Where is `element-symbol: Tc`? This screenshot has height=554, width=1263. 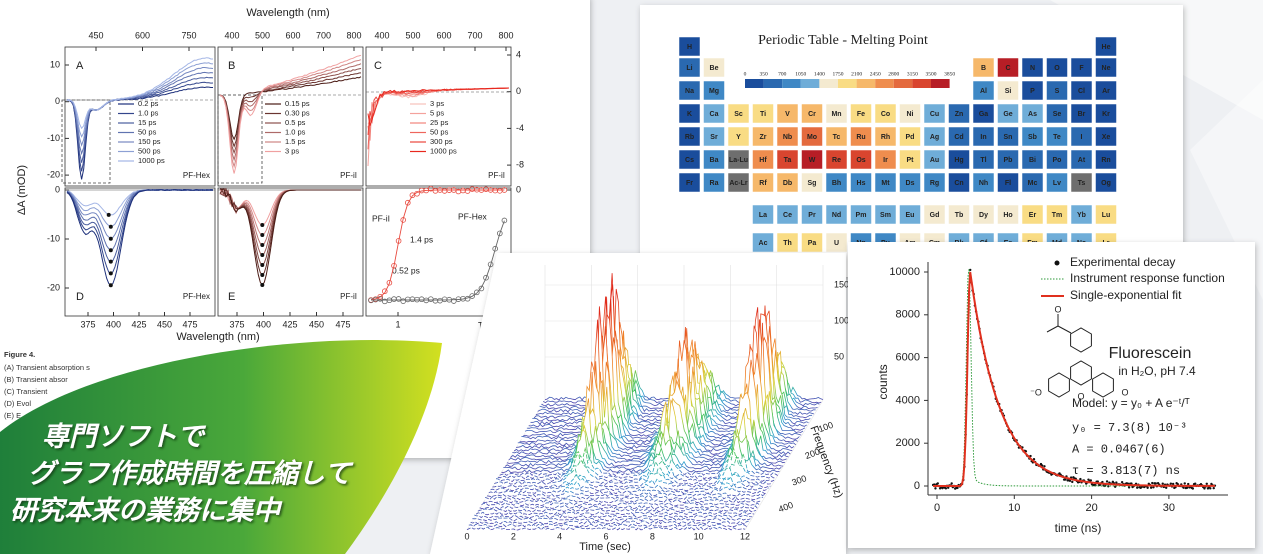 element-symbol: Tc is located at coordinates (837, 137).